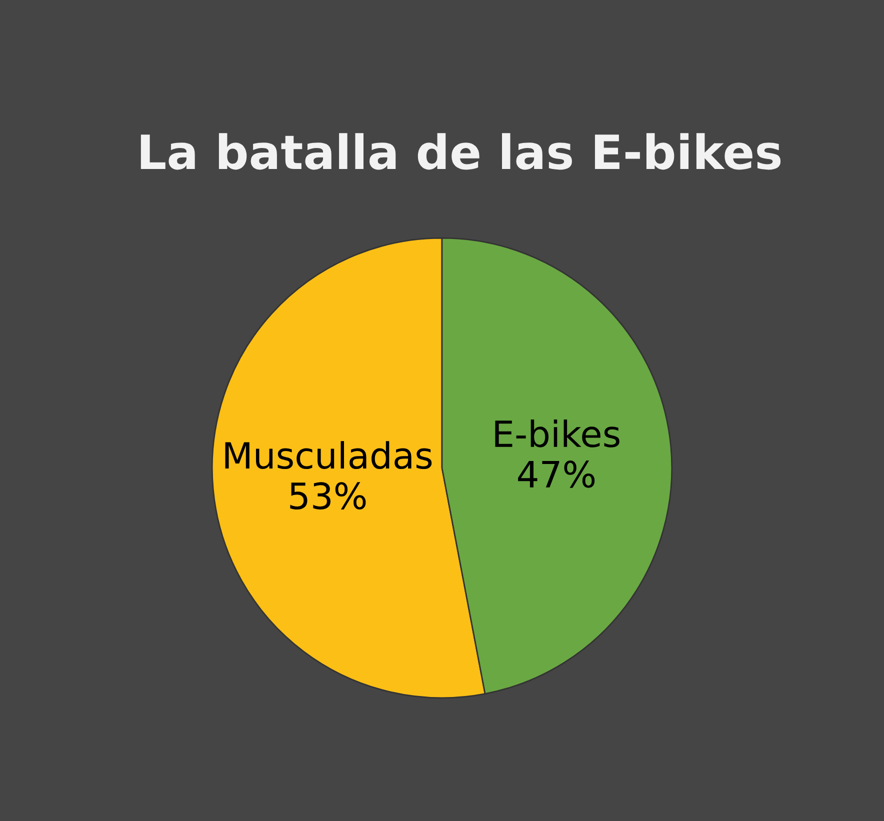  What do you see at coordinates (557, 433) in the screenshot?
I see `slice-label: E-bikes` at bounding box center [557, 433].